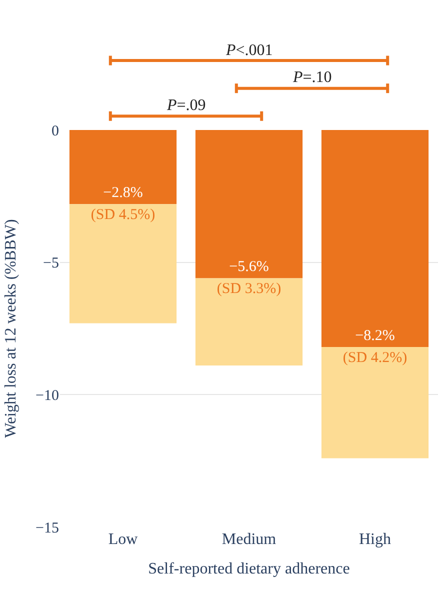  Describe the element at coordinates (249, 289) in the screenshot. I see `data-label: (SD 3.3%)` at that location.